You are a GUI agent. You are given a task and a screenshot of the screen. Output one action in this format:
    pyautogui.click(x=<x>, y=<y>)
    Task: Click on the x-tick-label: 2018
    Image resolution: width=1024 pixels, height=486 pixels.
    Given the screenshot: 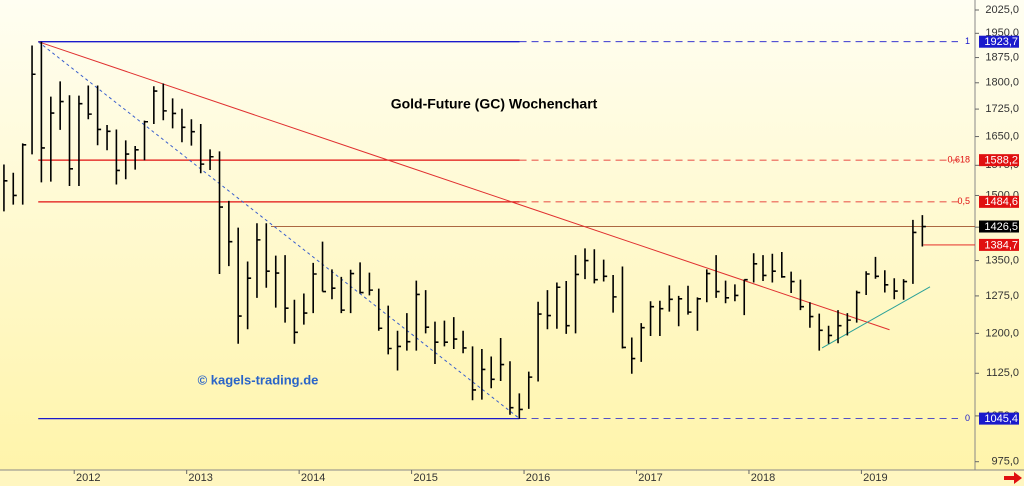 What is the action you would take?
    pyautogui.click(x=763, y=478)
    